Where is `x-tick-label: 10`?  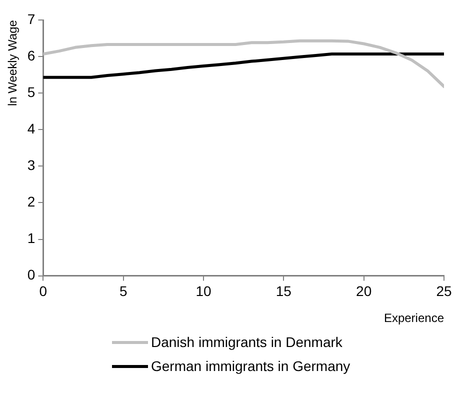
x-tick-label: 10 is located at coordinates (204, 291).